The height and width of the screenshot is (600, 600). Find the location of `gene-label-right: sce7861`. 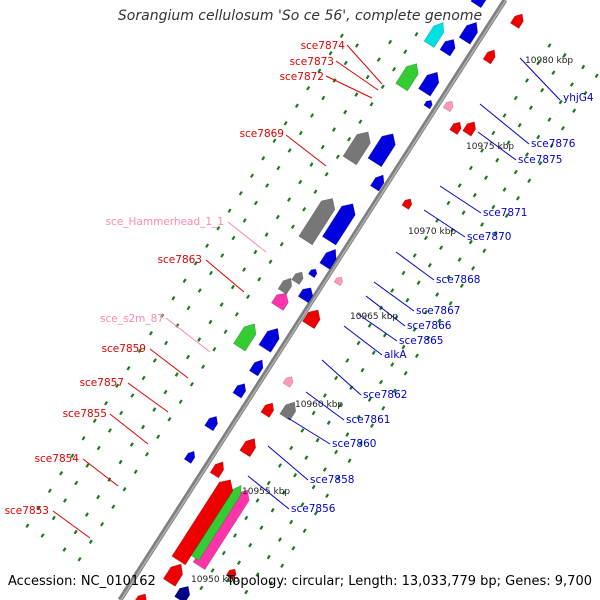

gene-label-right: sce7861 is located at coordinates (368, 420).